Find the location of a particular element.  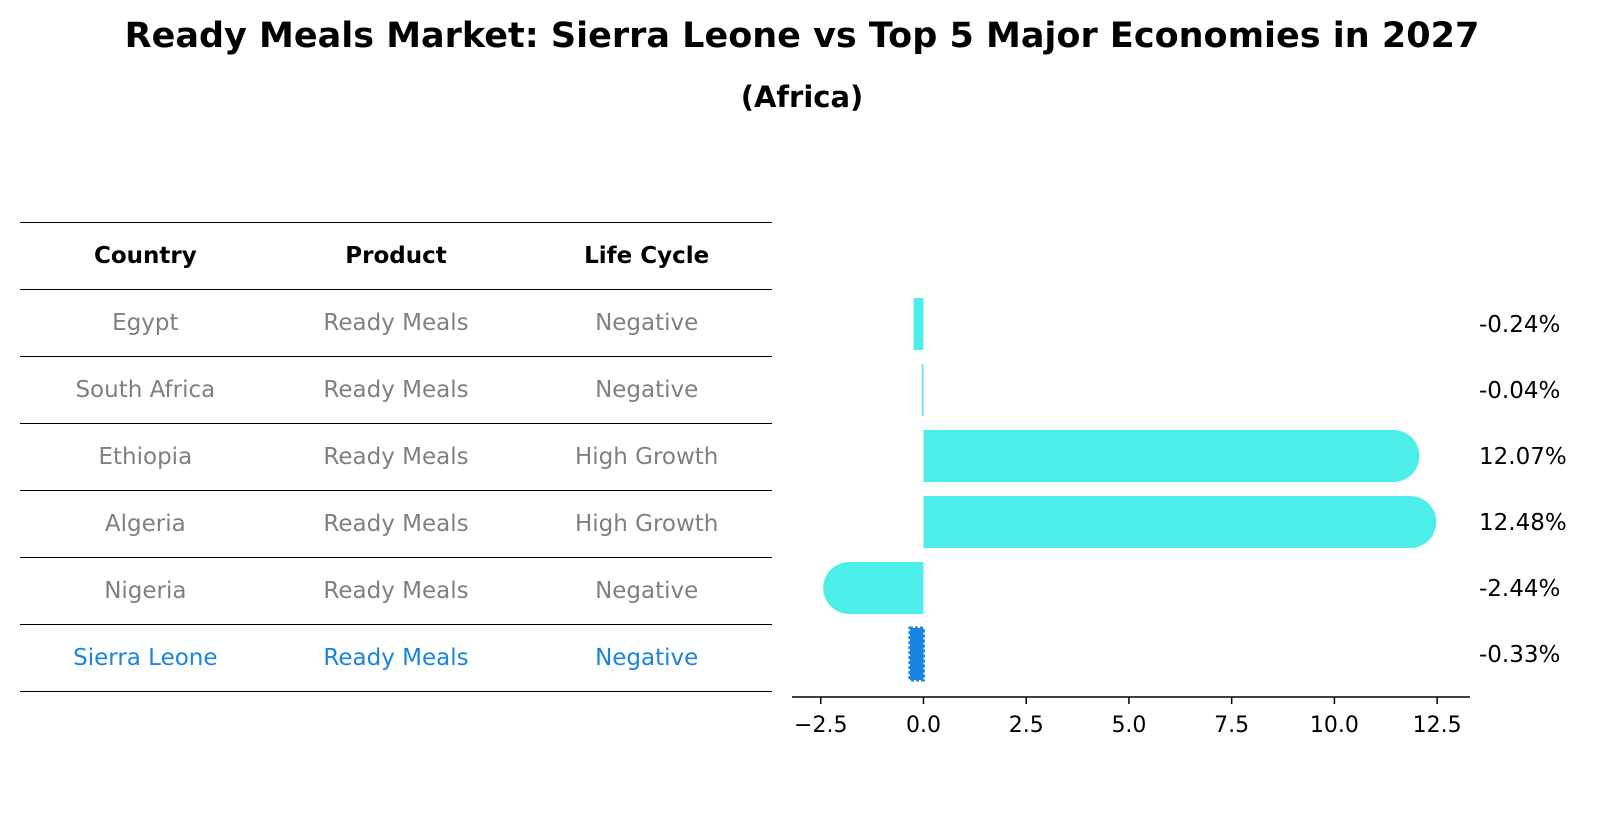

table-row: Egypt Ready Meals Negative is located at coordinates (396, 322).